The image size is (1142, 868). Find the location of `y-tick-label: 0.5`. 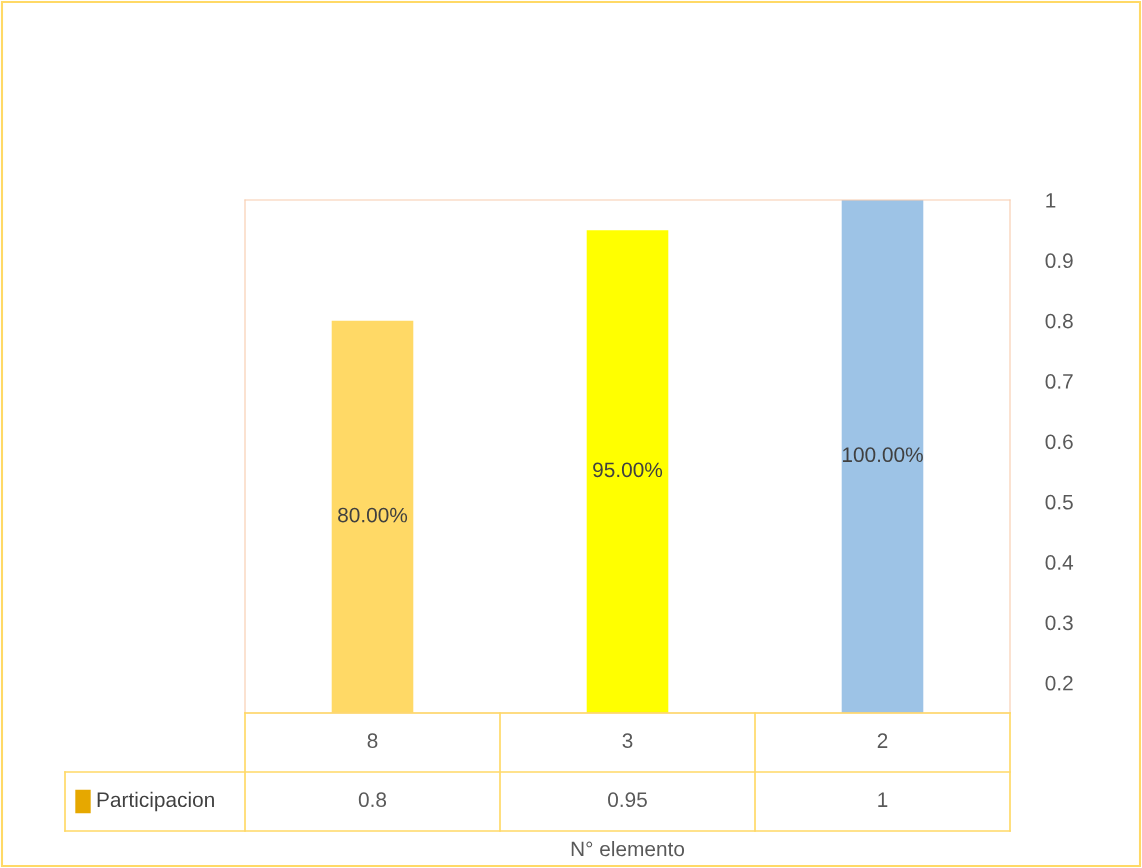

y-tick-label: 0.5 is located at coordinates (1059, 502).